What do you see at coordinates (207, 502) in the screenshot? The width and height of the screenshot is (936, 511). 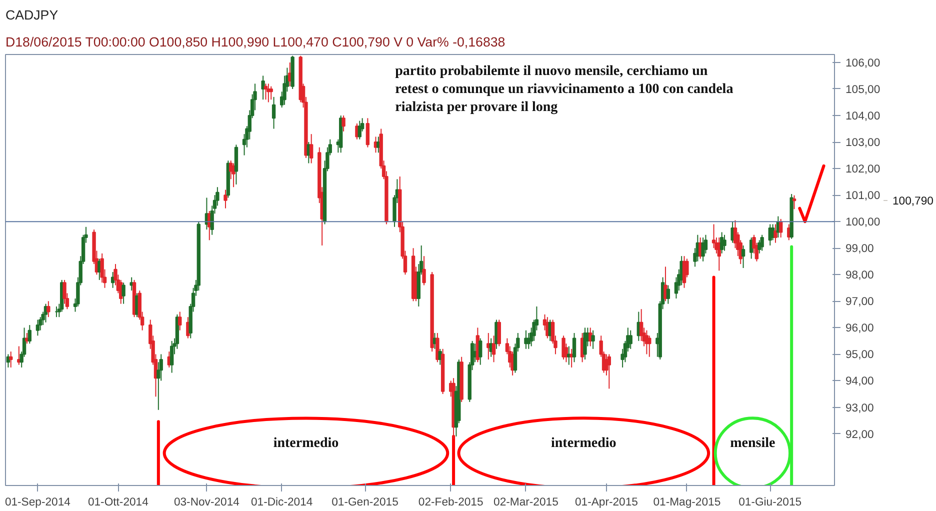 I see `x-tick-label: 03-Nov-2014` at bounding box center [207, 502].